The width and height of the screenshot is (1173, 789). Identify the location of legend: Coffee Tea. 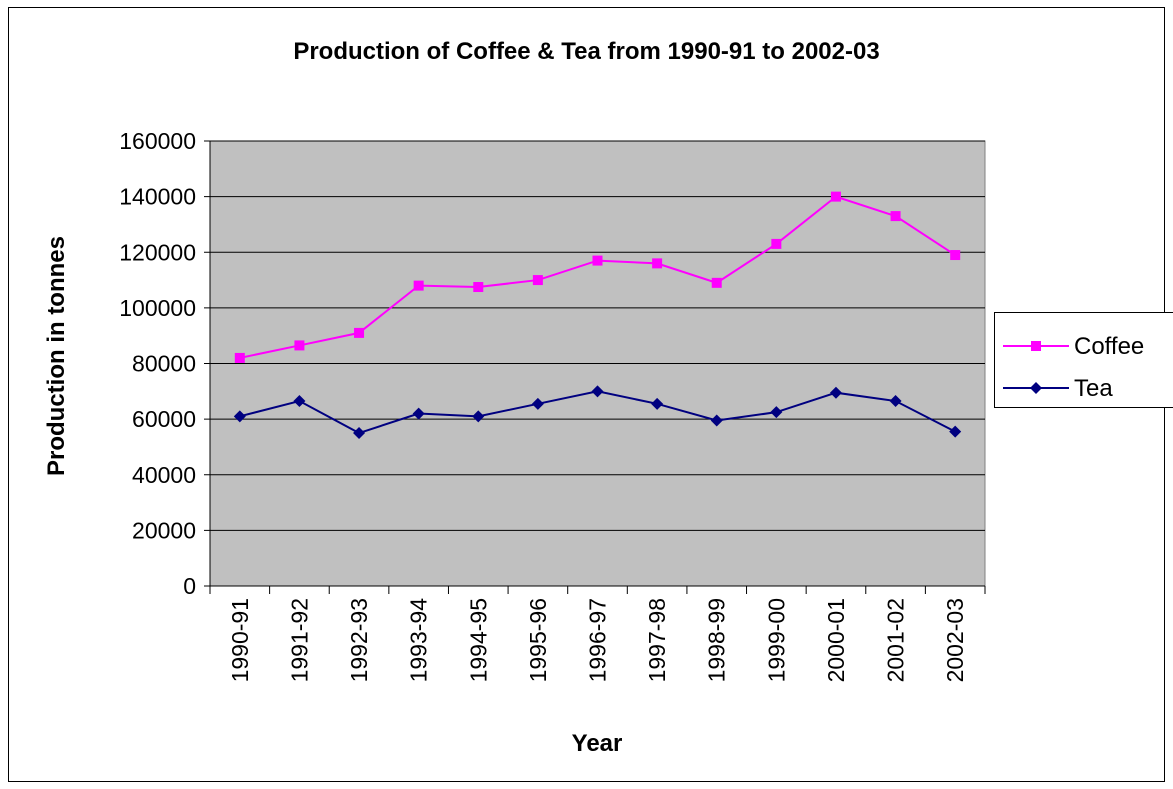
(1083, 360).